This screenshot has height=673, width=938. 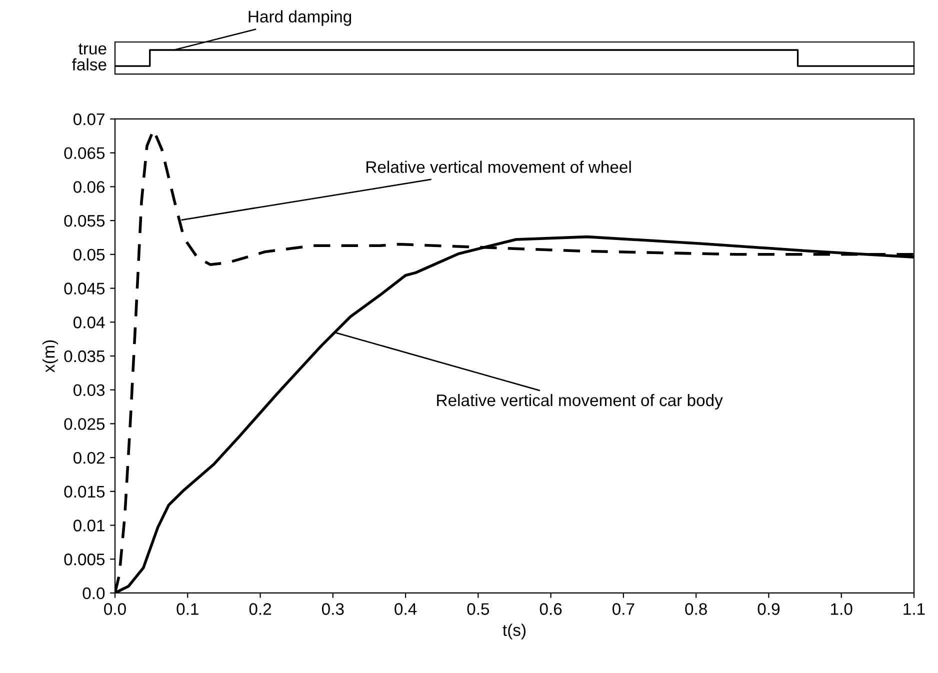 I want to click on y-tick-label: 0.065, so click(x=84, y=153).